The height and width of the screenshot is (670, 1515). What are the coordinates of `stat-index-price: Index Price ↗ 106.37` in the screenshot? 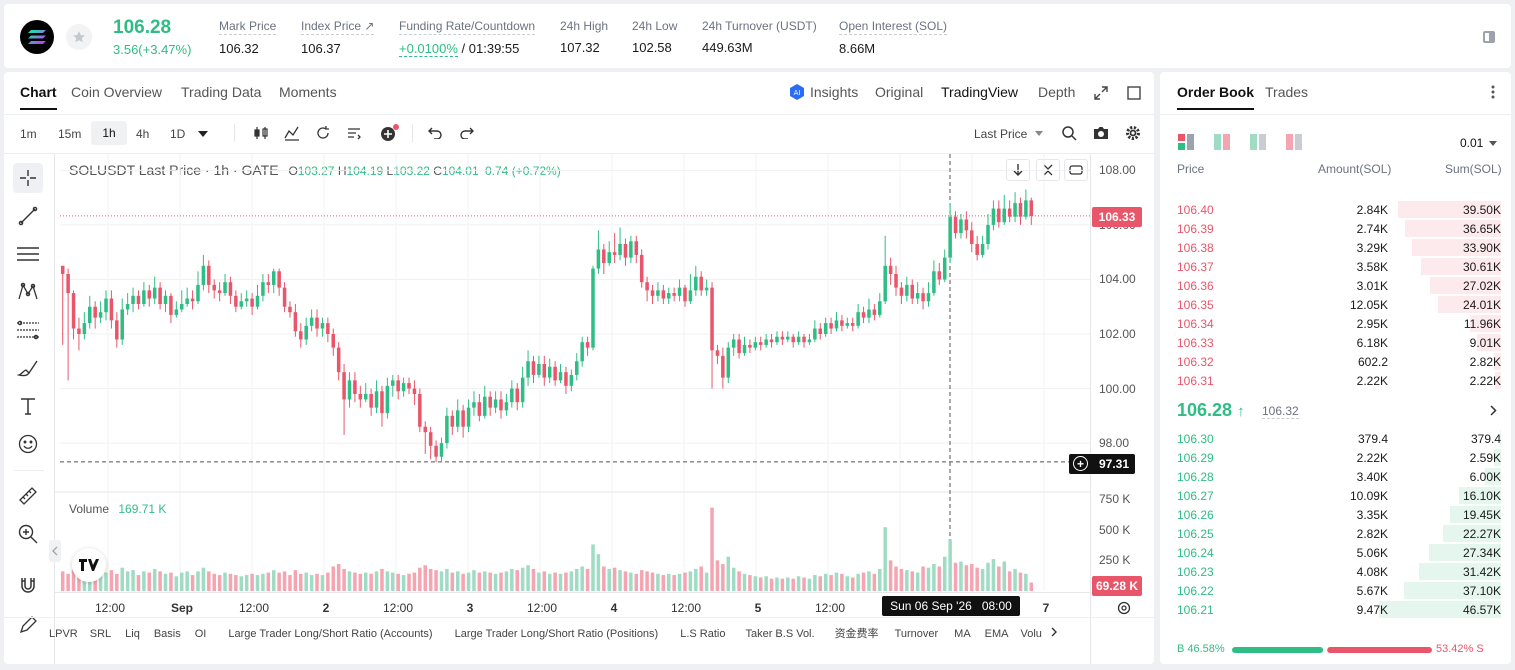 It's located at (338, 37).